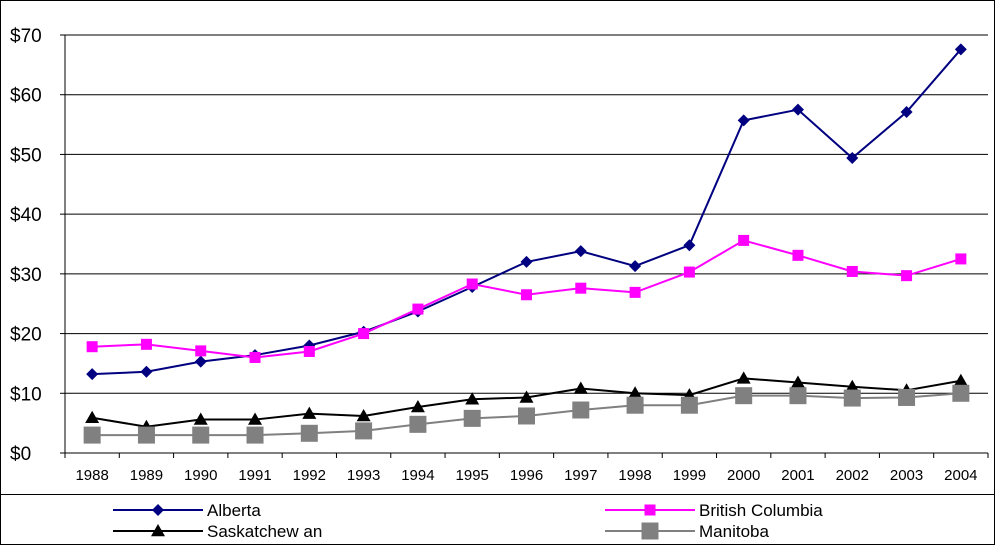 The image size is (995, 545). What do you see at coordinates (26, 155) in the screenshot?
I see `y-tick-label: $50` at bounding box center [26, 155].